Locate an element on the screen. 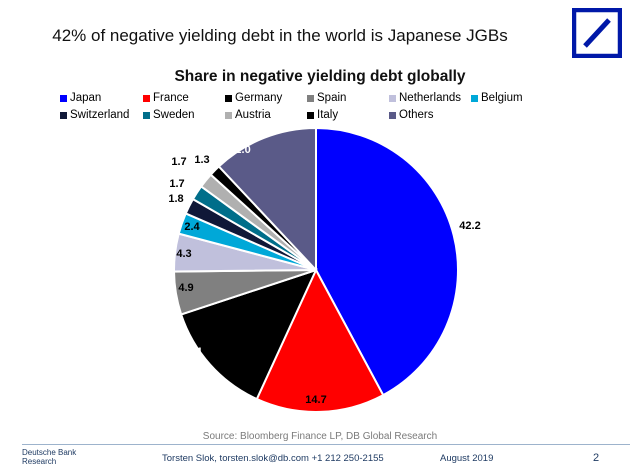 This screenshot has width=640, height=476. pie-slice-sweden is located at coordinates (254, 228).